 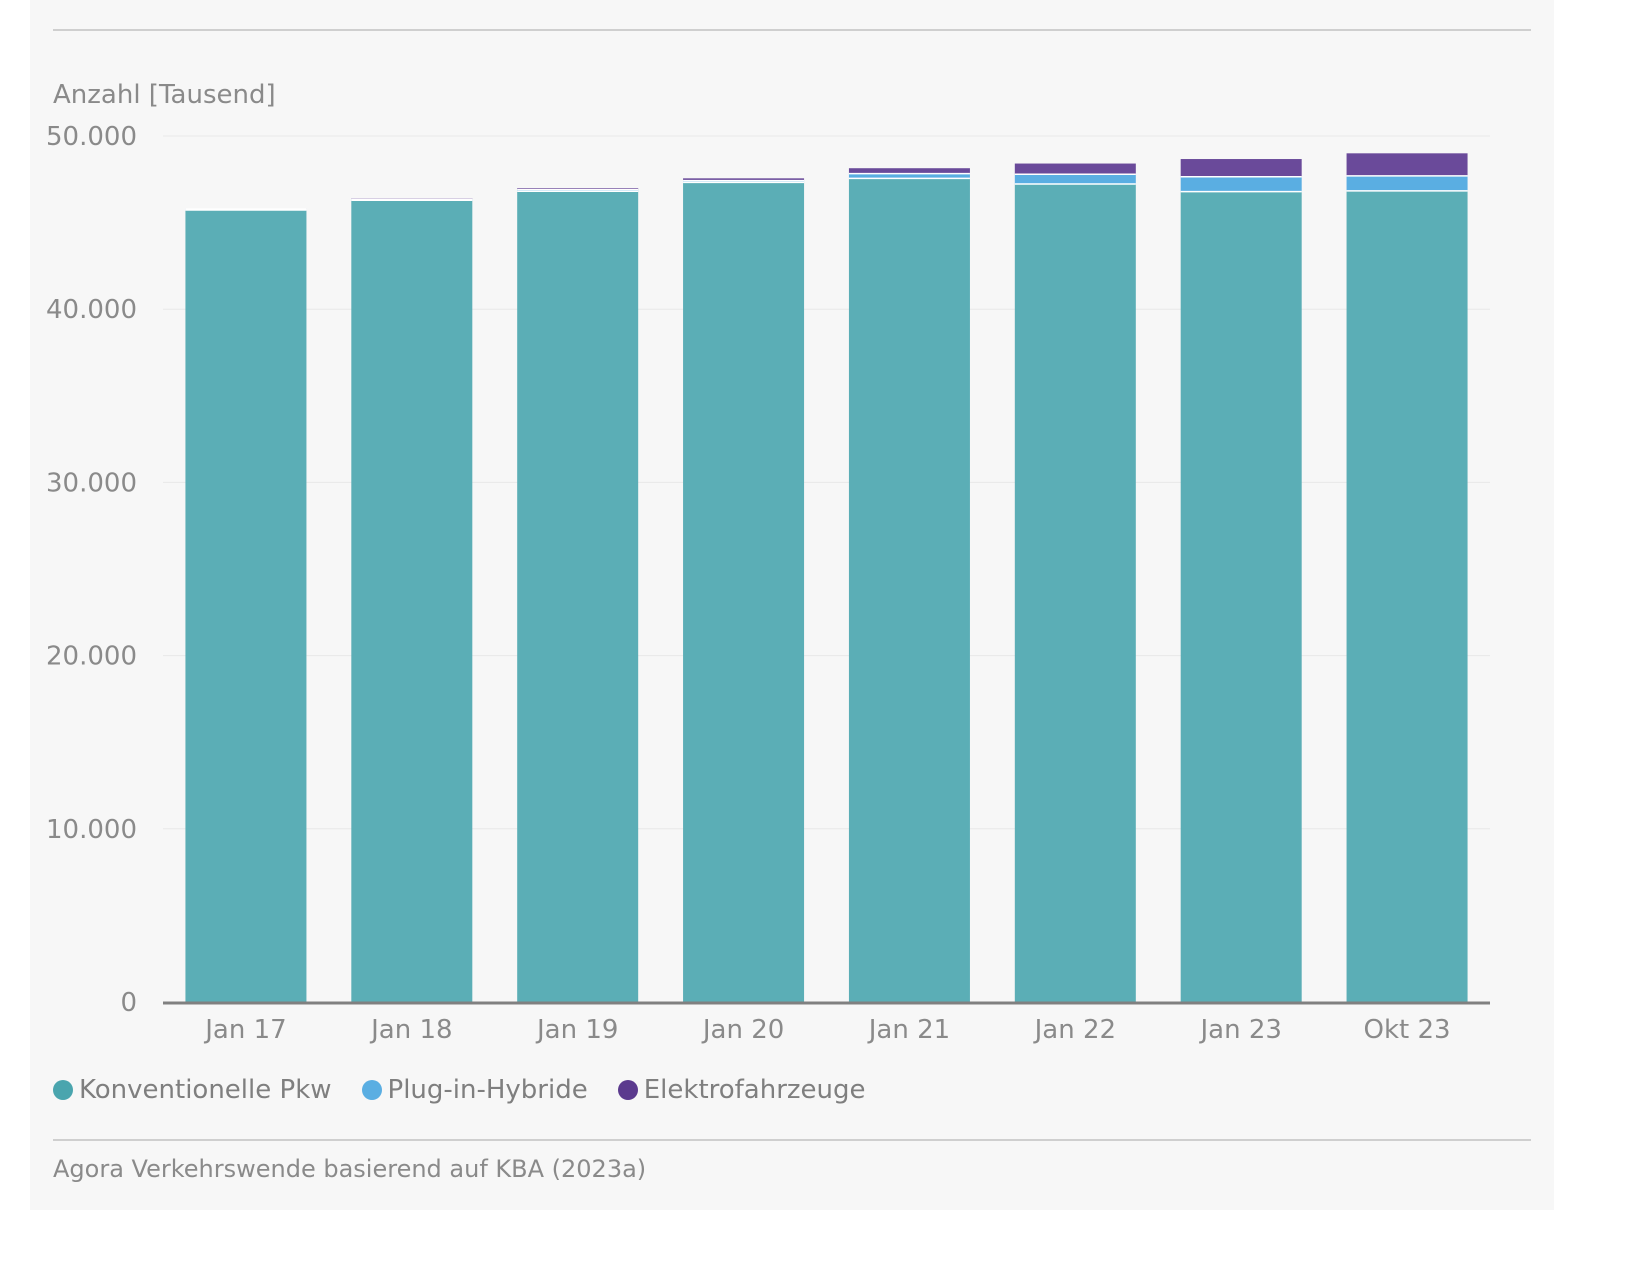 What do you see at coordinates (576, 1030) in the screenshot?
I see `x-tick-label: Jan 19` at bounding box center [576, 1030].